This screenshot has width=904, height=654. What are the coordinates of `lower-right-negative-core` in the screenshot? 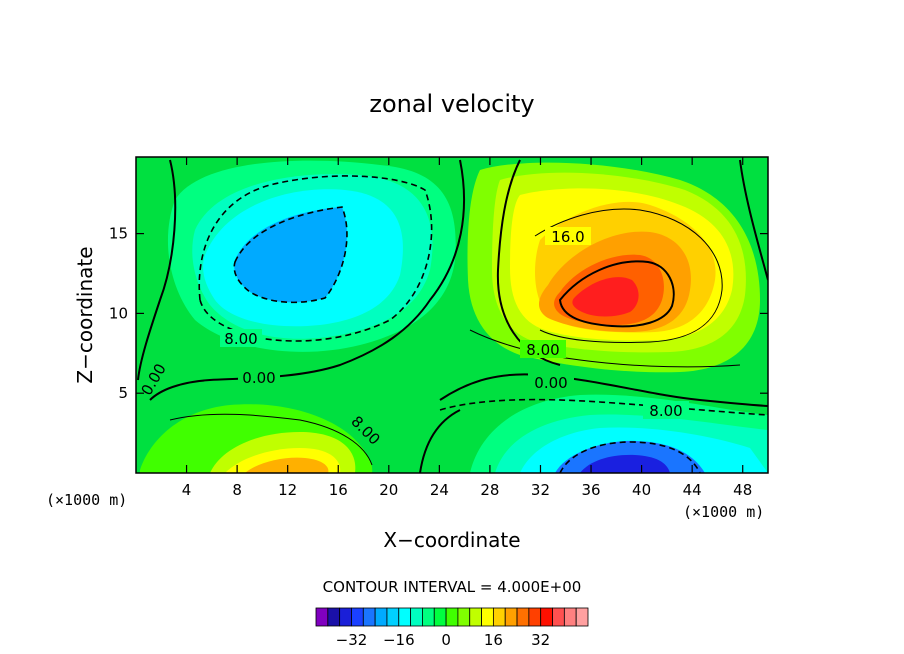 It's located at (625, 463).